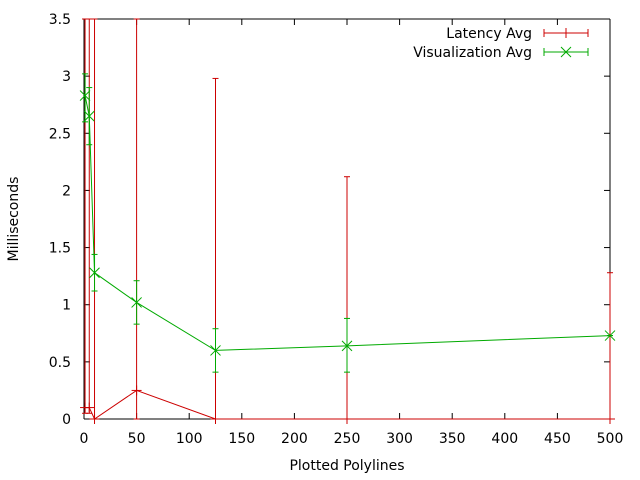  Describe the element at coordinates (84, 439) in the screenshot. I see `x-tick-label: 0` at that location.